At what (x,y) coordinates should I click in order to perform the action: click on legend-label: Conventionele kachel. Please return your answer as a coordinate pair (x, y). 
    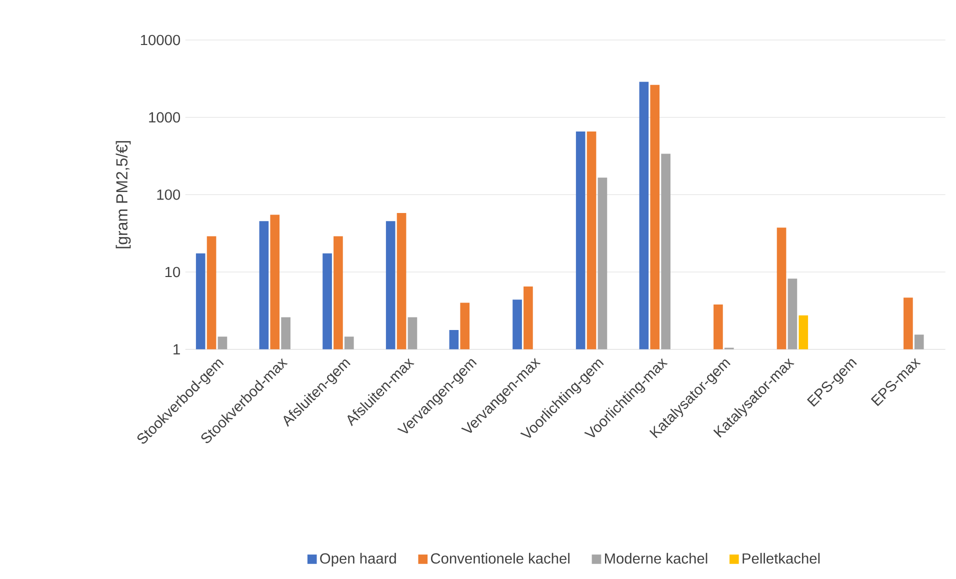
    Looking at the image, I should click on (500, 558).